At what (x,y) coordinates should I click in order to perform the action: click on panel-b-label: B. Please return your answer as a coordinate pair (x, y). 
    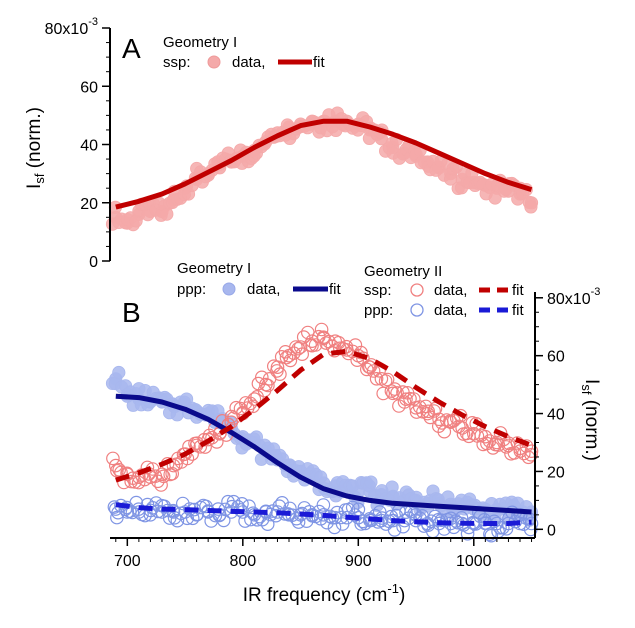
    Looking at the image, I should click on (131, 312).